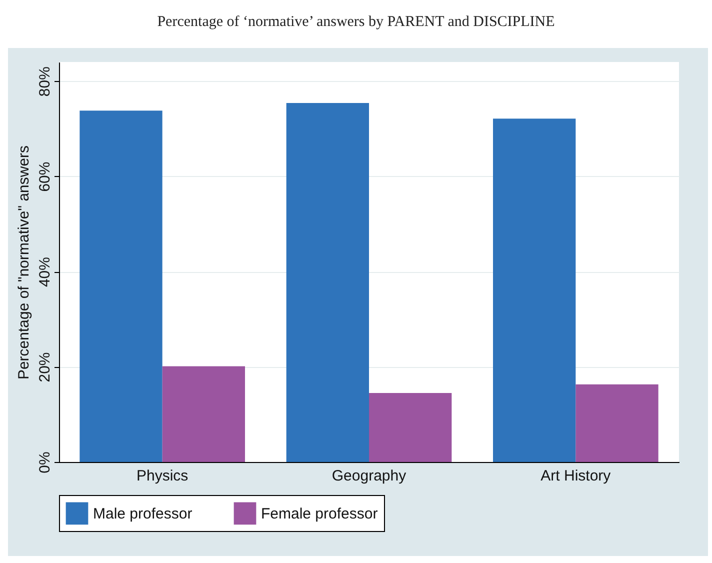  I want to click on y-tick-label: 40%, so click(45, 272).